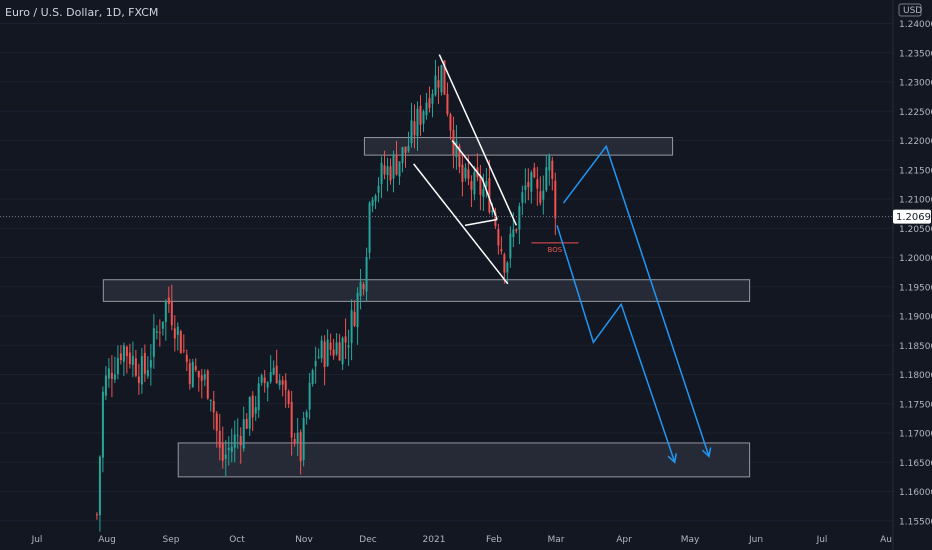 This screenshot has height=550, width=932. Describe the element at coordinates (426, 290) in the screenshot. I see `zone-box` at that location.